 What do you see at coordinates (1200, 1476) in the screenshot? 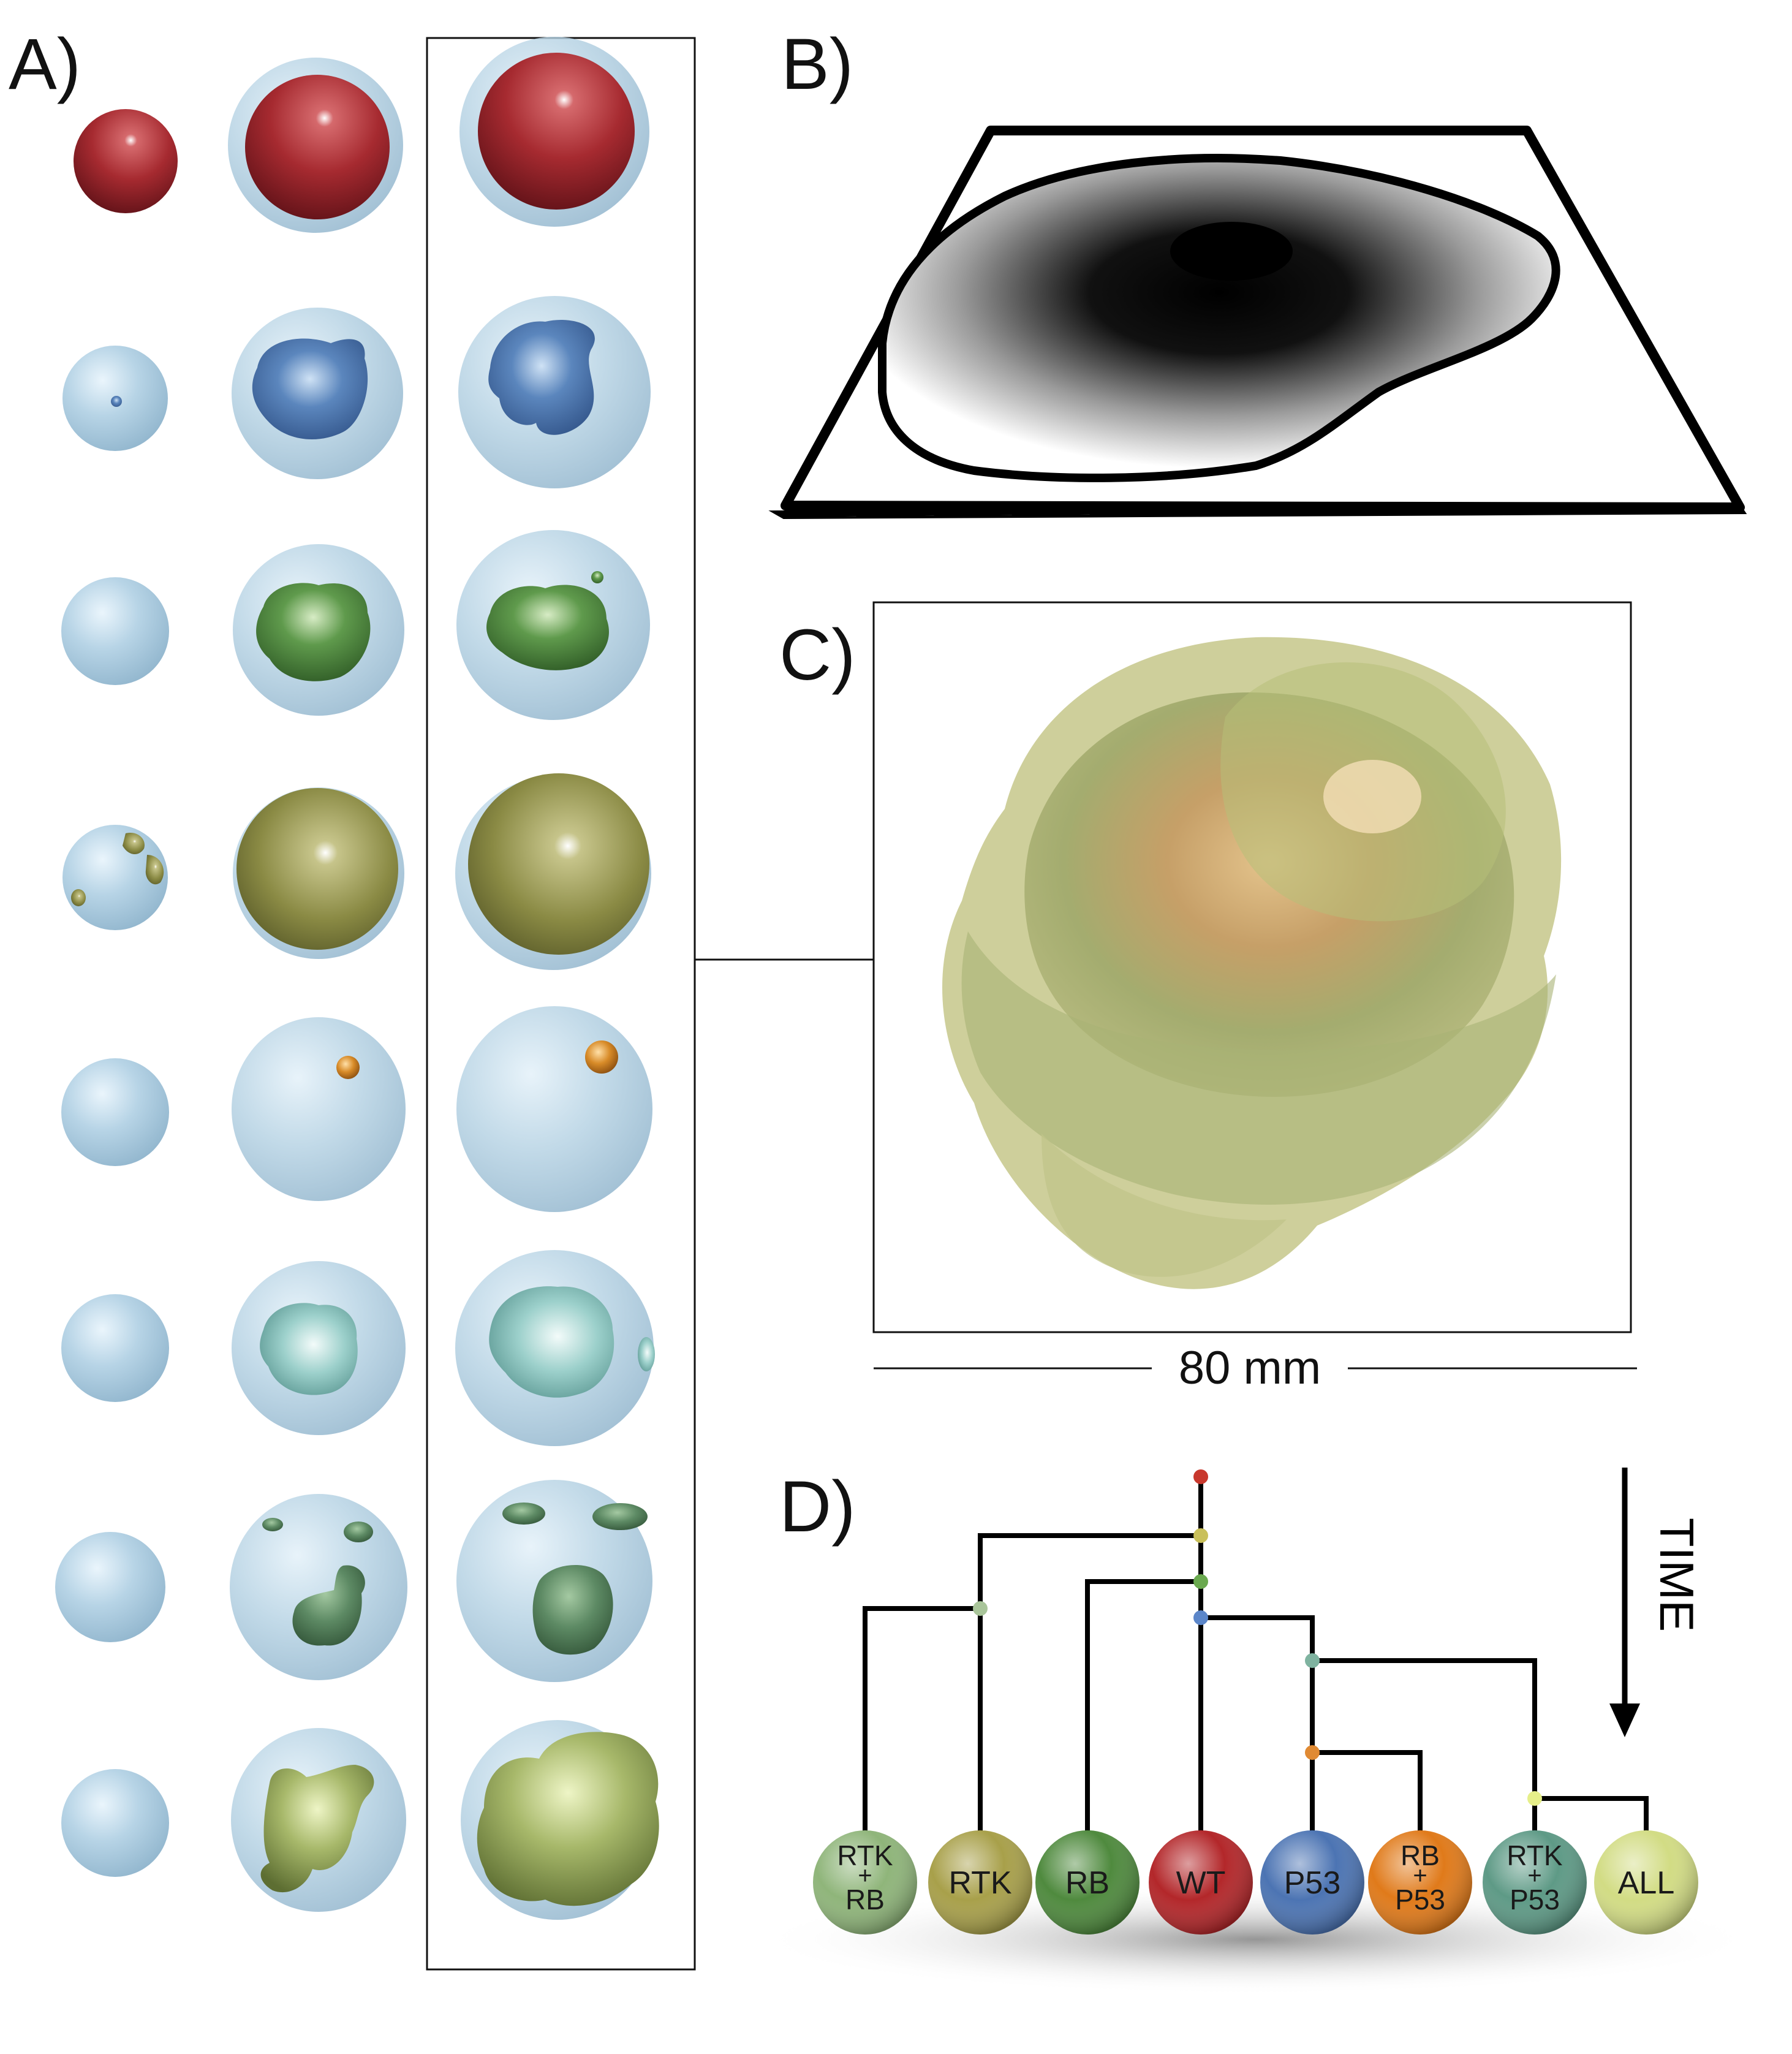
I see `node-wt` at bounding box center [1200, 1476].